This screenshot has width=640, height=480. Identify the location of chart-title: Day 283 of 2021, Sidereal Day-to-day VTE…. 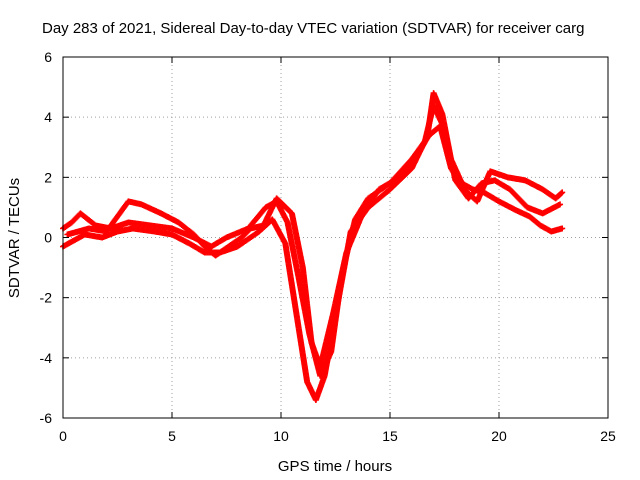
(313, 28).